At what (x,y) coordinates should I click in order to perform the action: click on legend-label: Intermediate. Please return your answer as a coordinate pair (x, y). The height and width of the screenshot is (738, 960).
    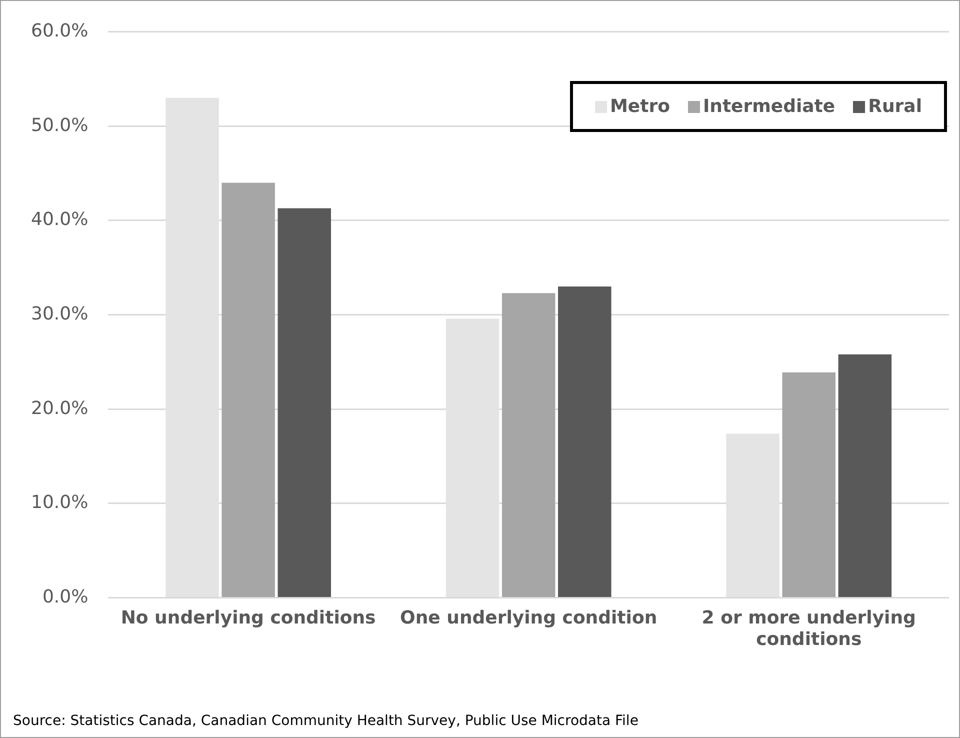
    Looking at the image, I should click on (769, 106).